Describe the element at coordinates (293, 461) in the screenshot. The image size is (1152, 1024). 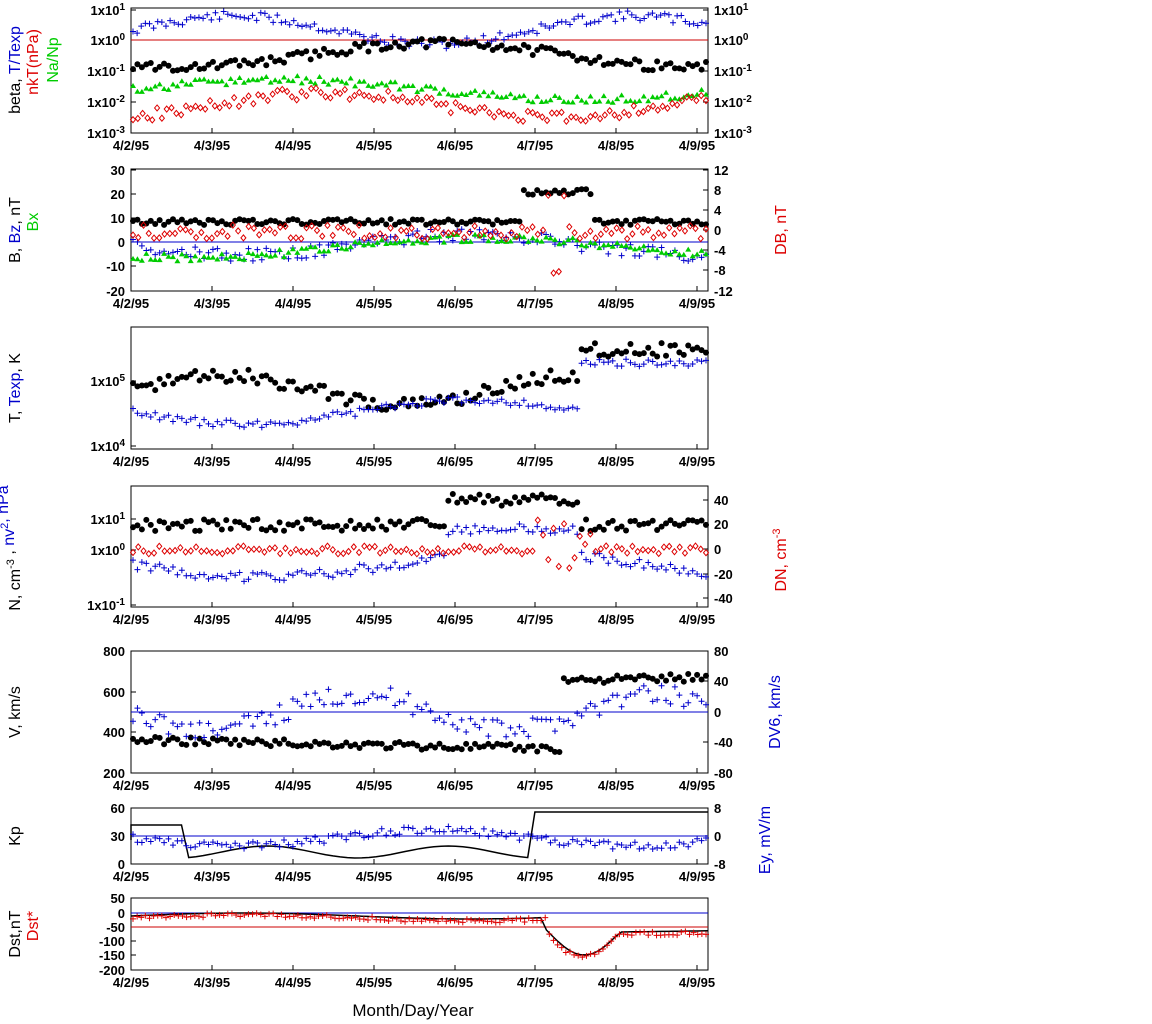
I see `x-tick-label: 4/4/95` at that location.